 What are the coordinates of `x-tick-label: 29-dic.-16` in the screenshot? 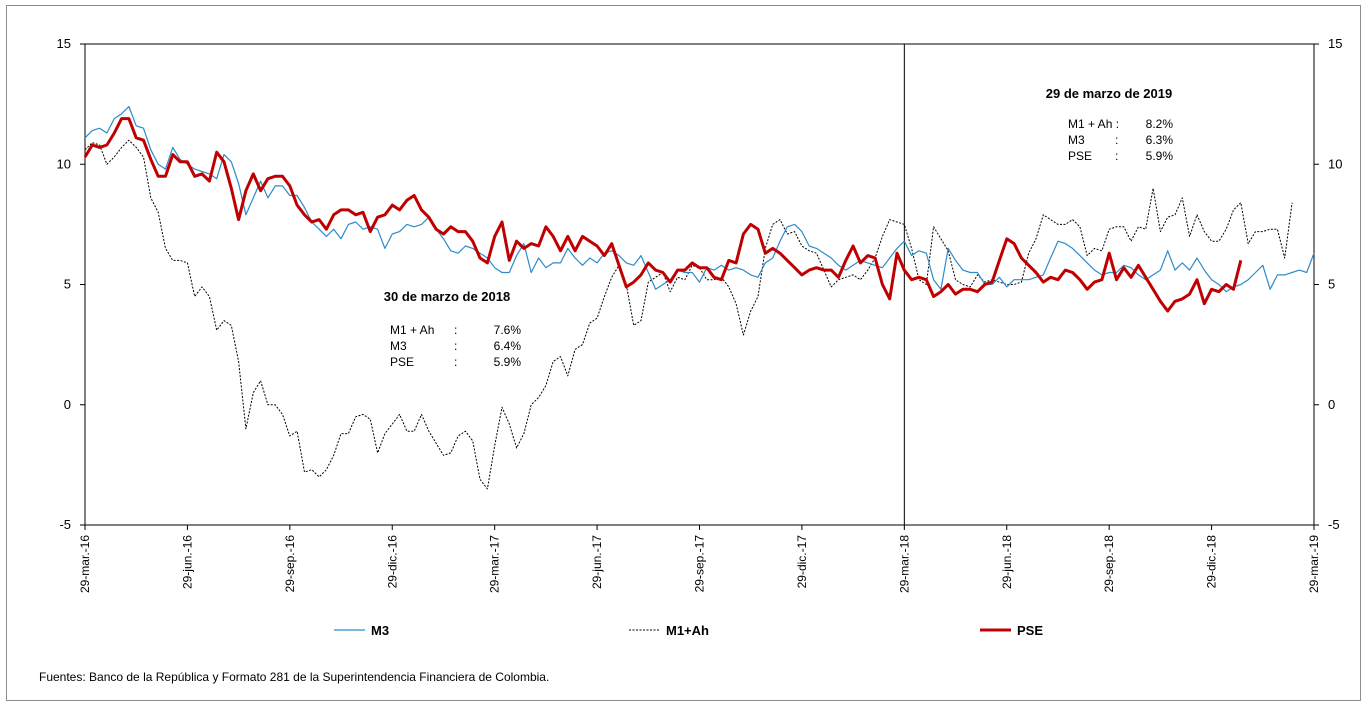 It's located at (392, 562).